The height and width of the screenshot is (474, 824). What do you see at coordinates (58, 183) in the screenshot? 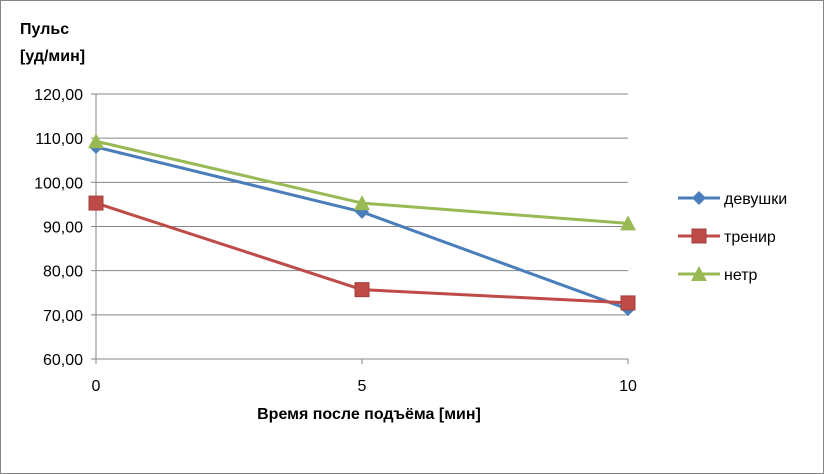
I see `y-tick-label: 100,00` at bounding box center [58, 183].